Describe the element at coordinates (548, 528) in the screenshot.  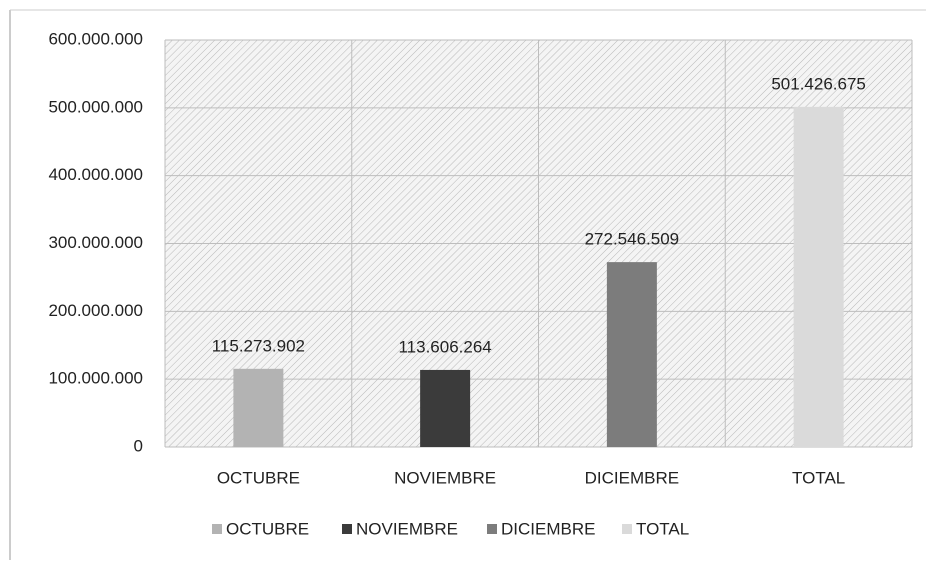
I see `legend-label: DICIEMBRE` at that location.